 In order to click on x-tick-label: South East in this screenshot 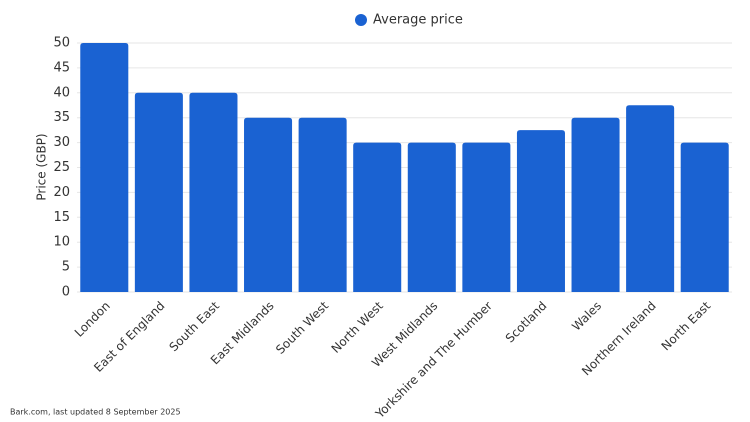, I will do `click(194, 326)`.